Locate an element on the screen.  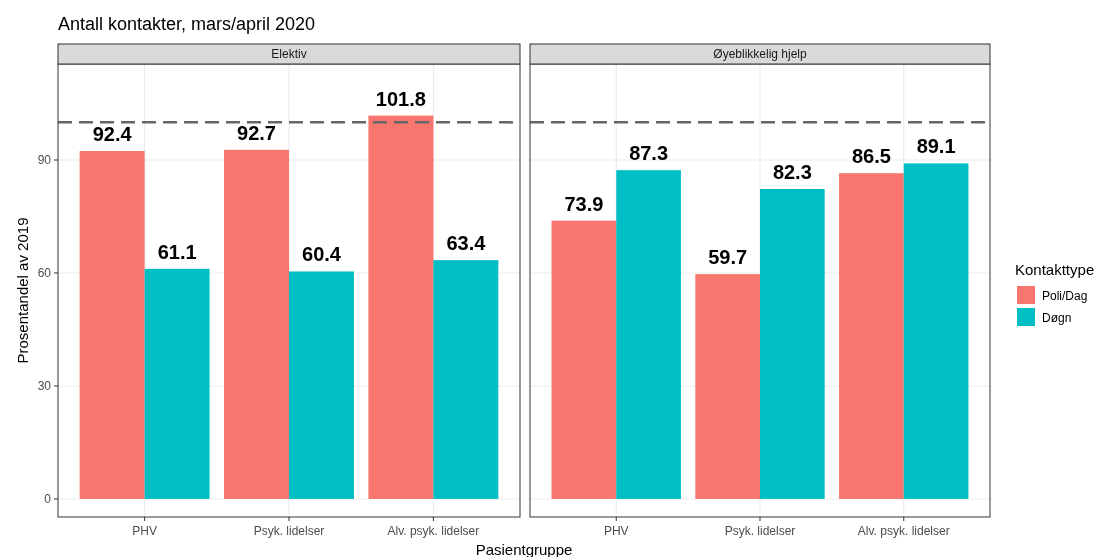
chart-subtitle: Elektiv is located at coordinates (289, 54).